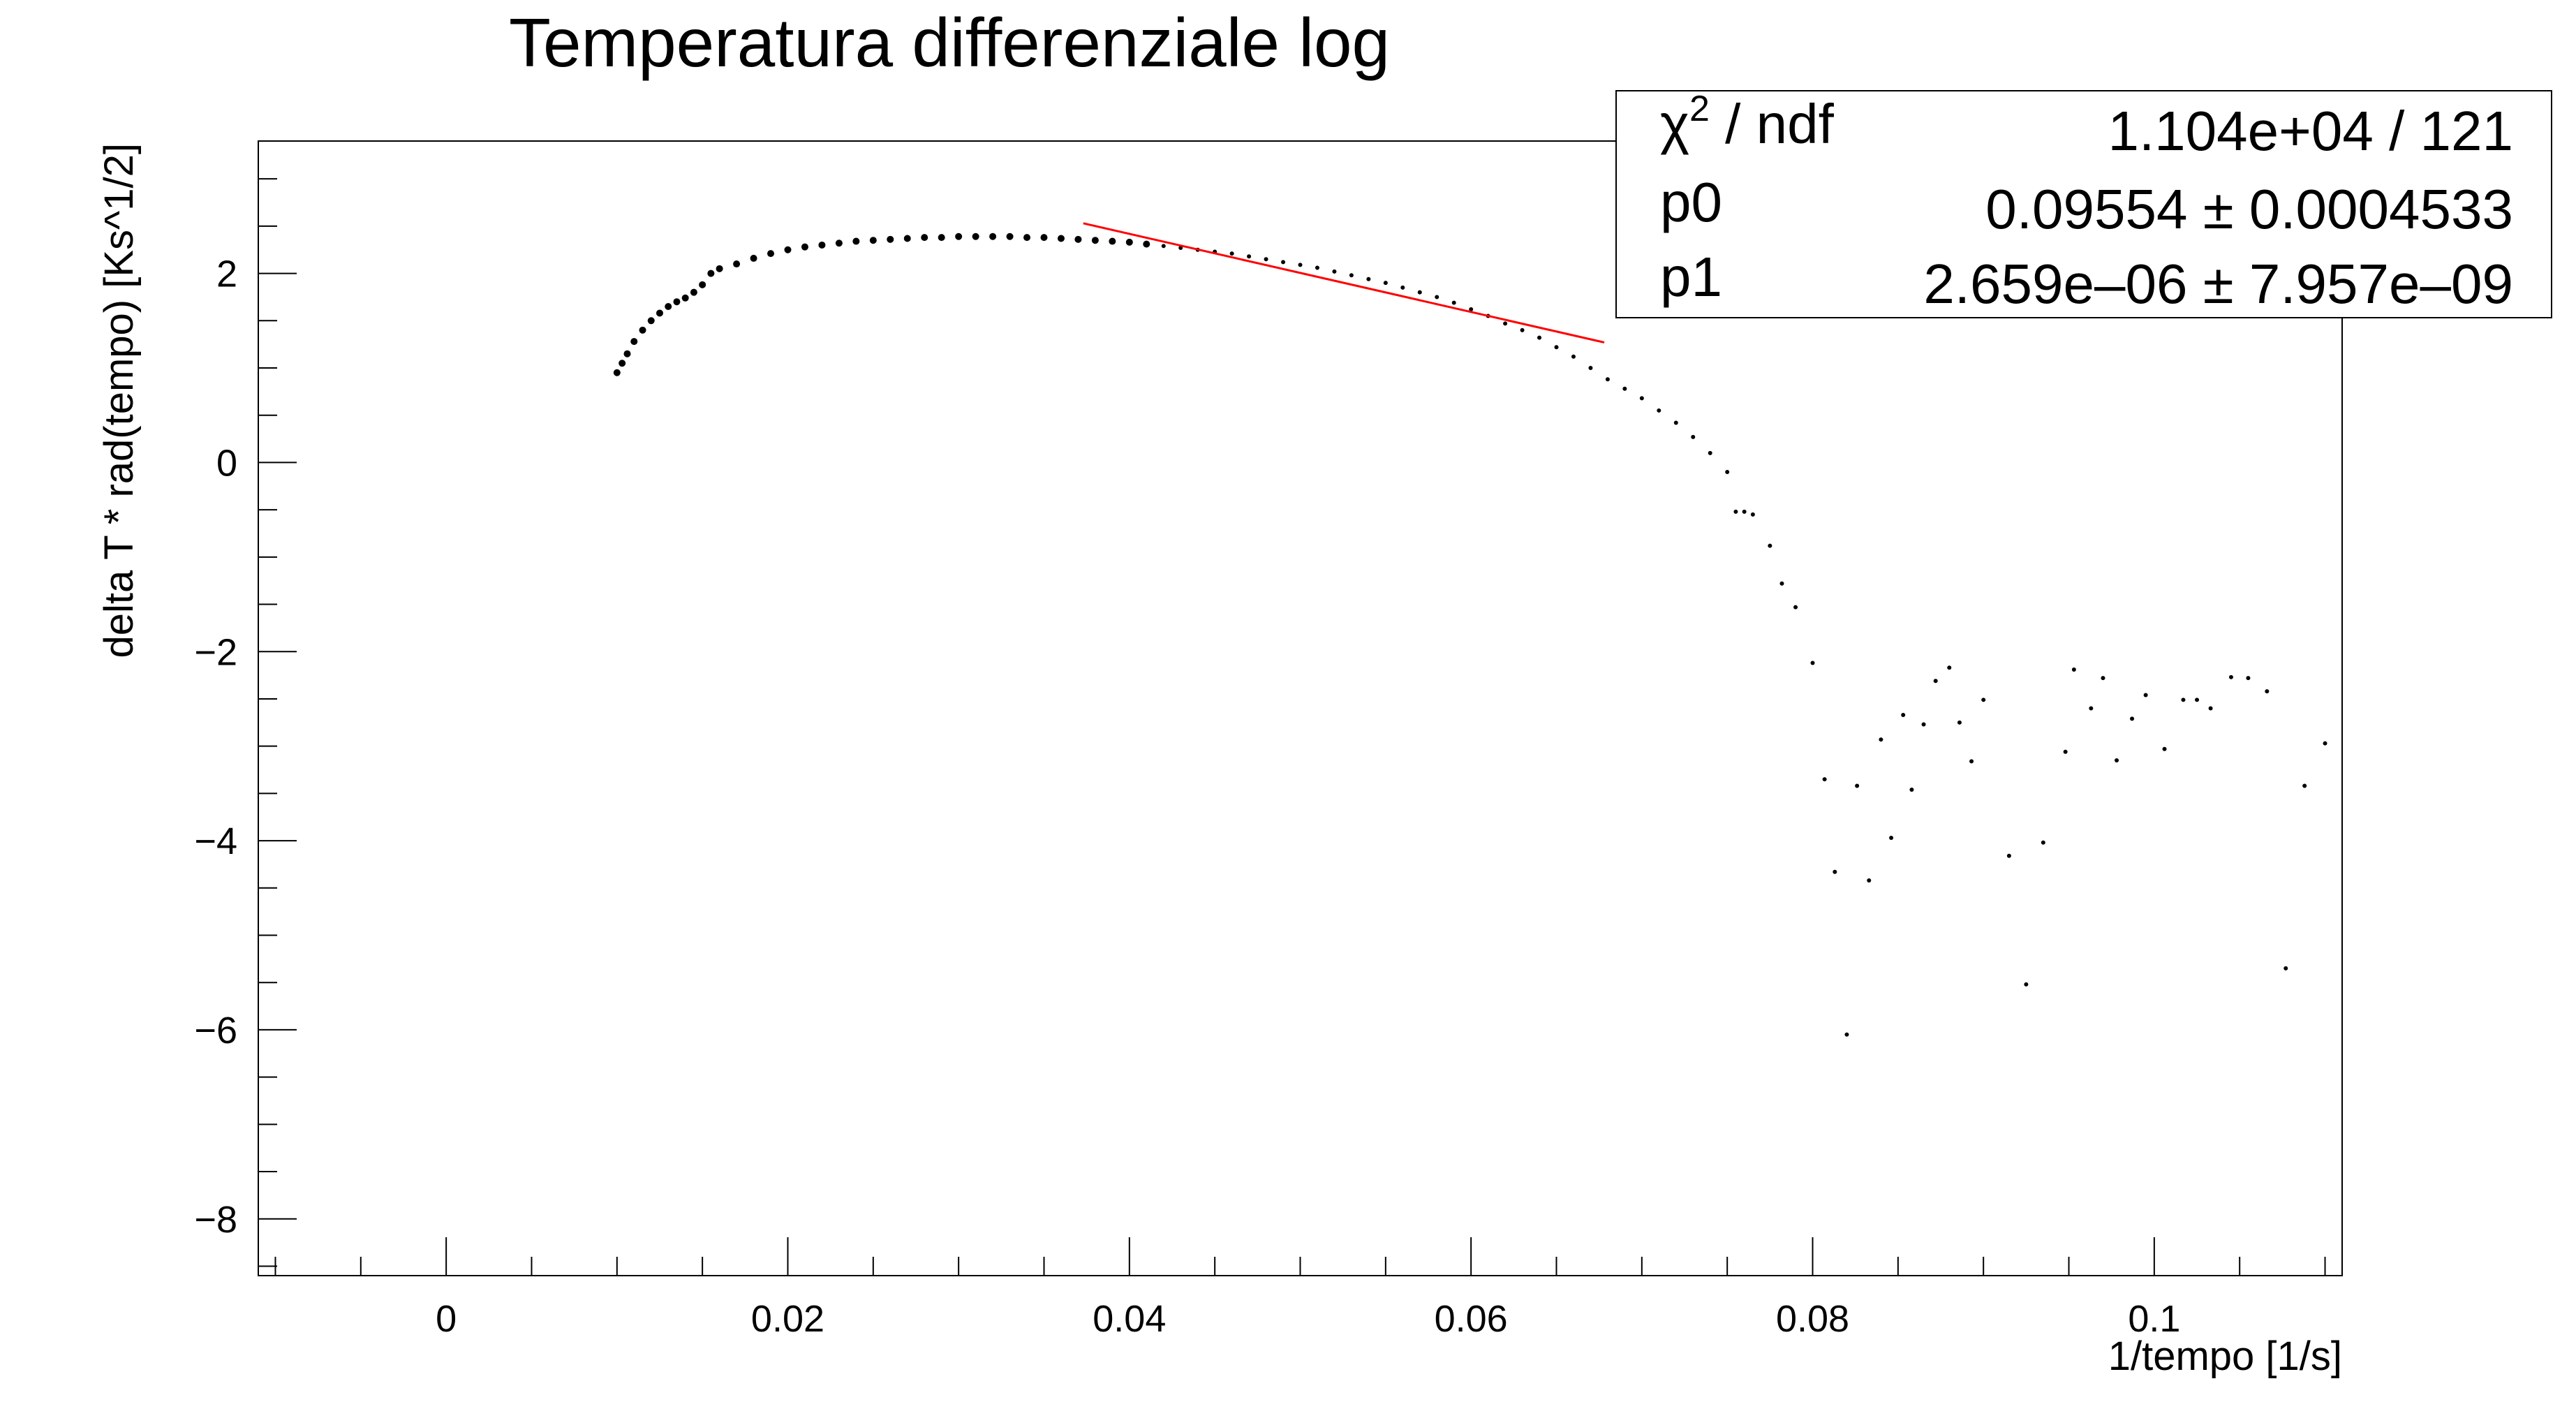 Image resolution: width=2576 pixels, height=1402 pixels. What do you see at coordinates (1691, 277) in the screenshot?
I see `stats-label-p1: p1` at bounding box center [1691, 277].